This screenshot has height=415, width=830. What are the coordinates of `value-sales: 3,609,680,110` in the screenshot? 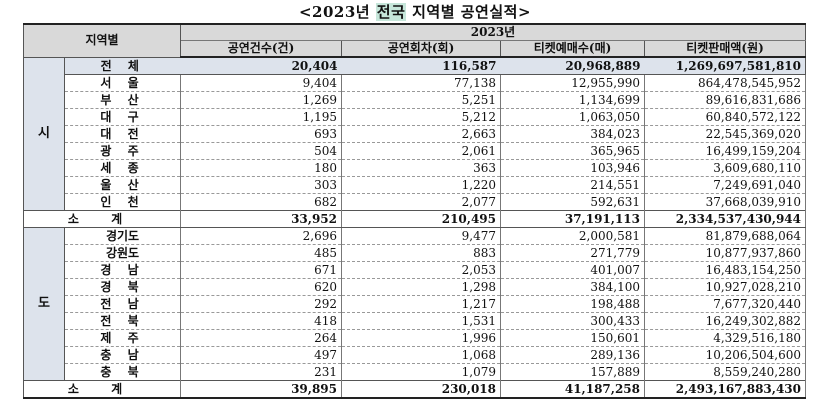 It's located at (725, 168).